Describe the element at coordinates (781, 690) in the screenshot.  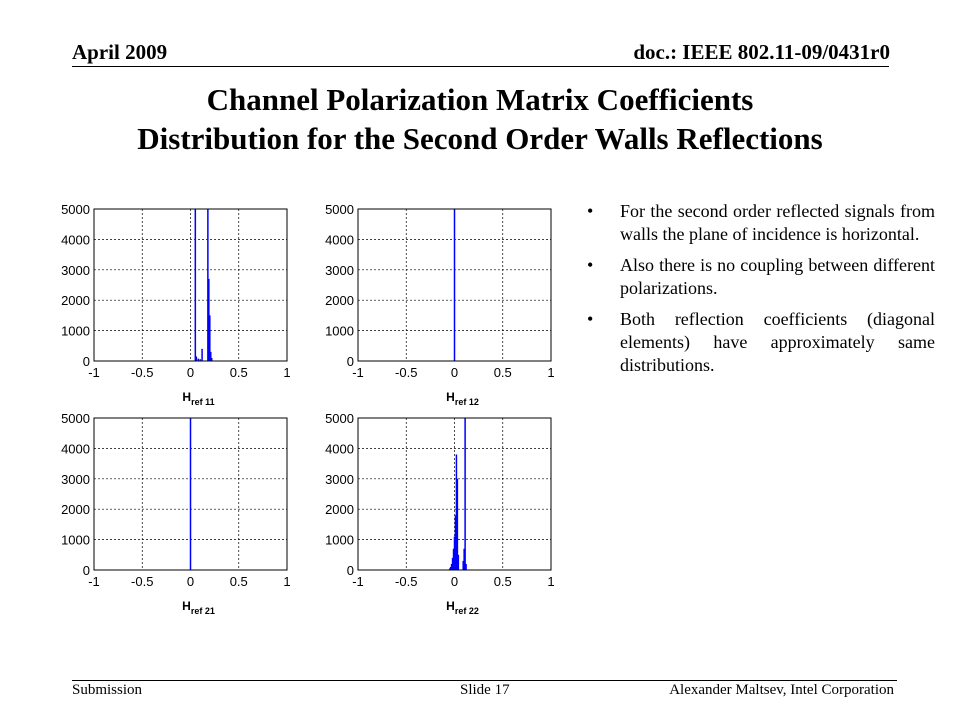
I see `footer-author: Alexander Maltsev, Intel Corporation` at that location.